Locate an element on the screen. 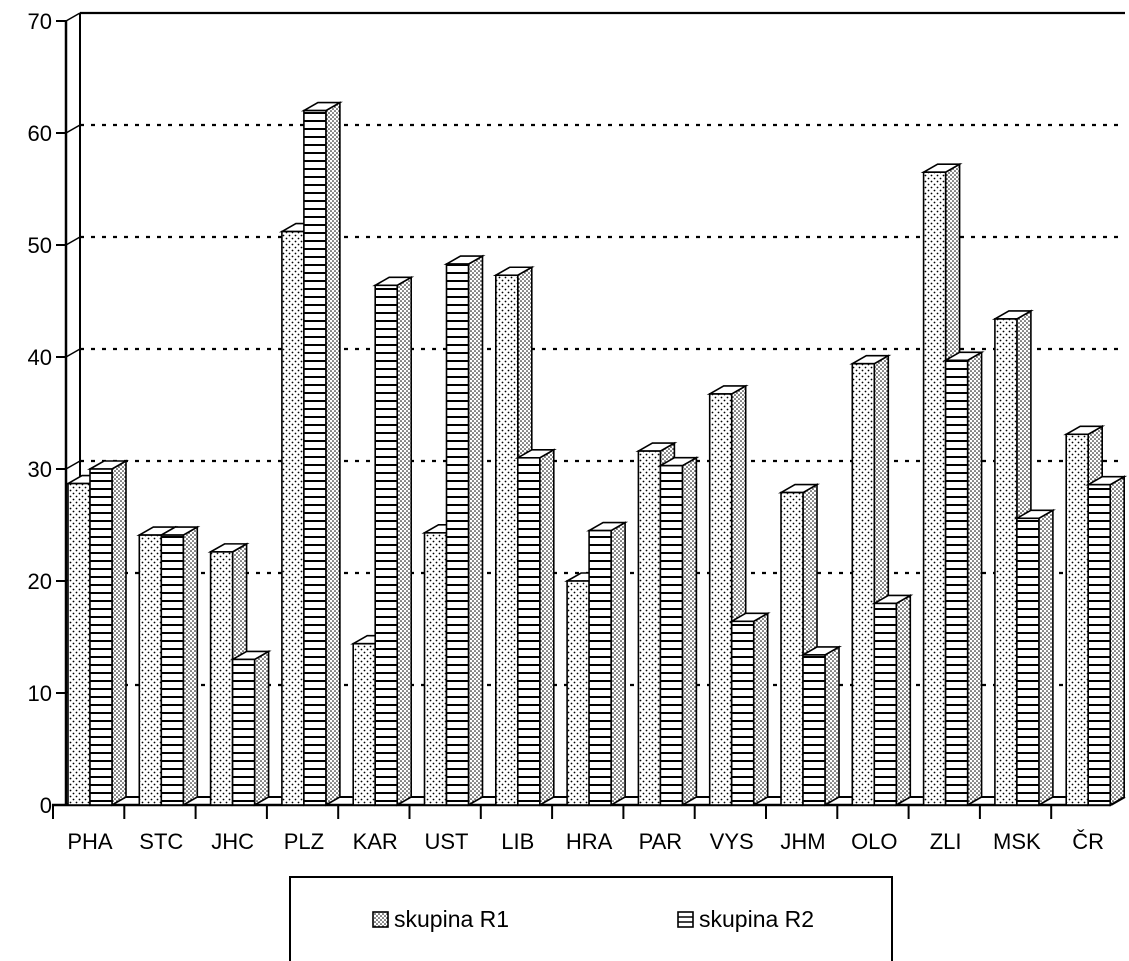  bar-MSK-skupina-R2 is located at coordinates (1034, 657).